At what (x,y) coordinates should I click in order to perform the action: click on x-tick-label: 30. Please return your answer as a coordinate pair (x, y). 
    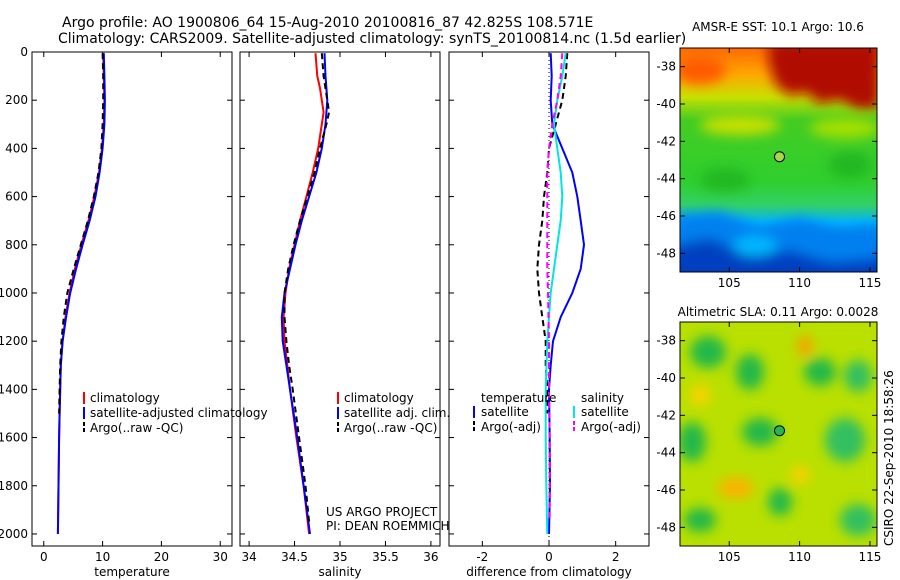
    Looking at the image, I should click on (220, 557).